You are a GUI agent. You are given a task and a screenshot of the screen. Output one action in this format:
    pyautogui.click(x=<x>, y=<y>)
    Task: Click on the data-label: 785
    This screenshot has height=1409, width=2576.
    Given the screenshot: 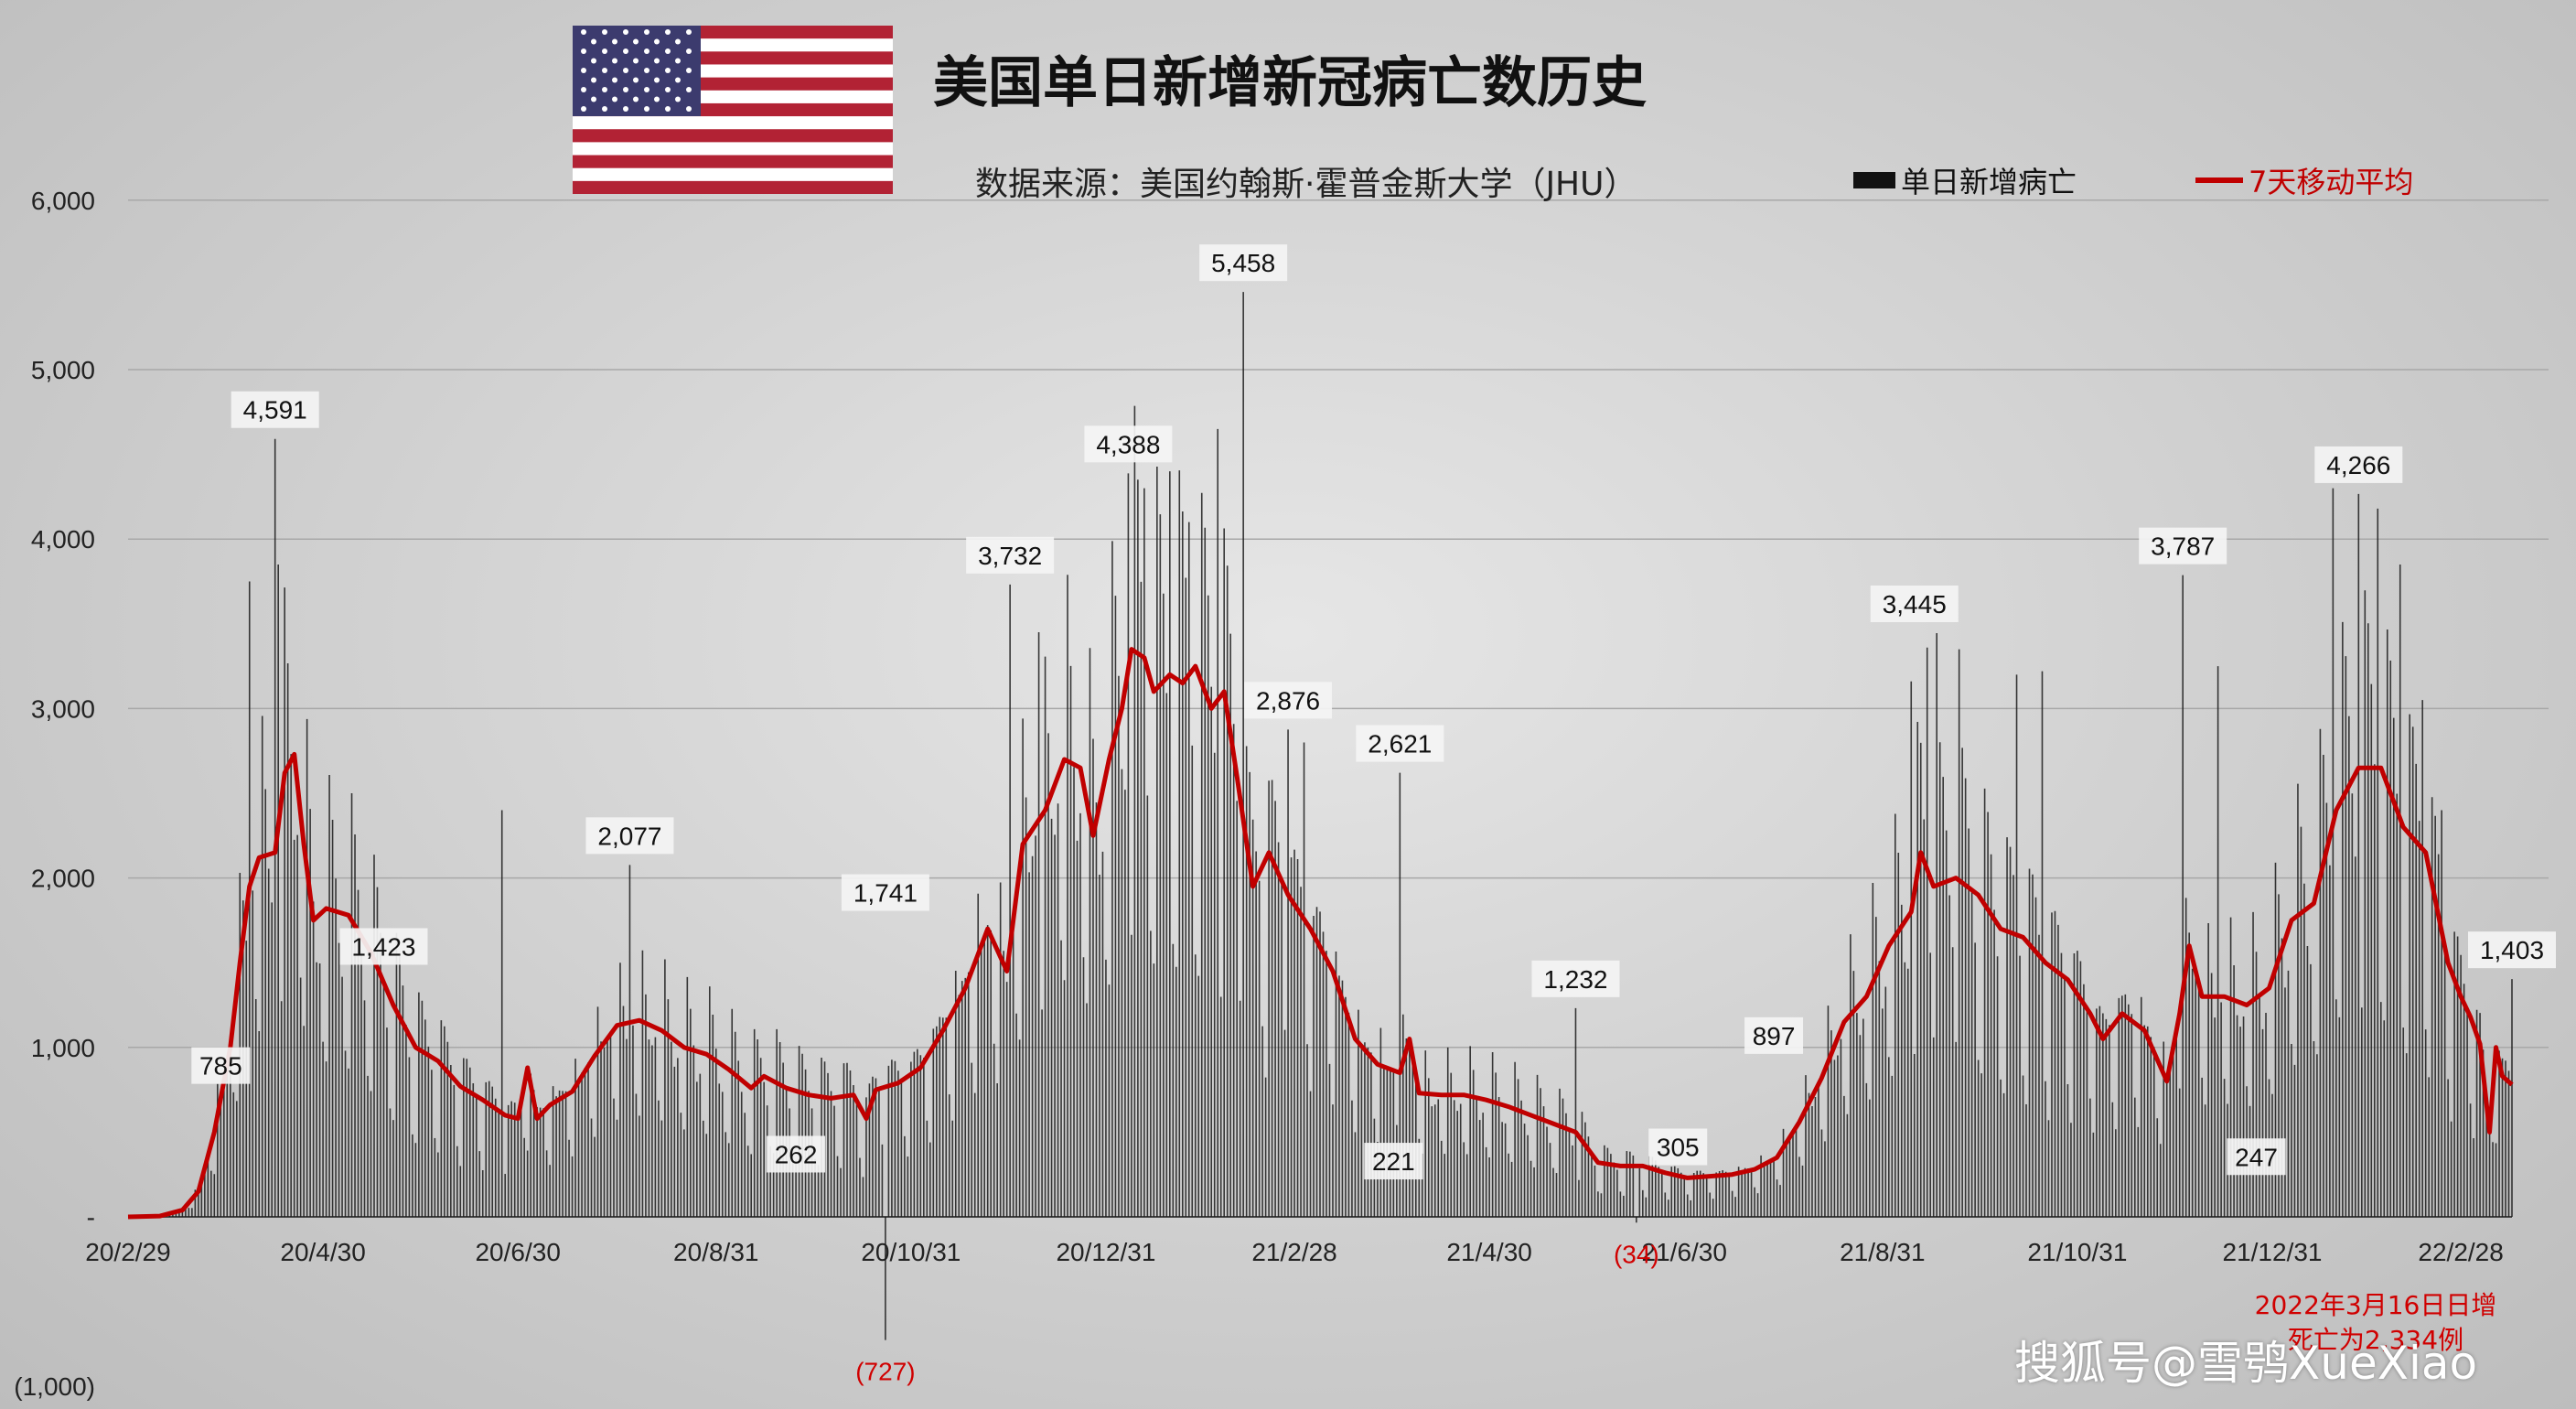 What is the action you would take?
    pyautogui.click(x=221, y=1066)
    